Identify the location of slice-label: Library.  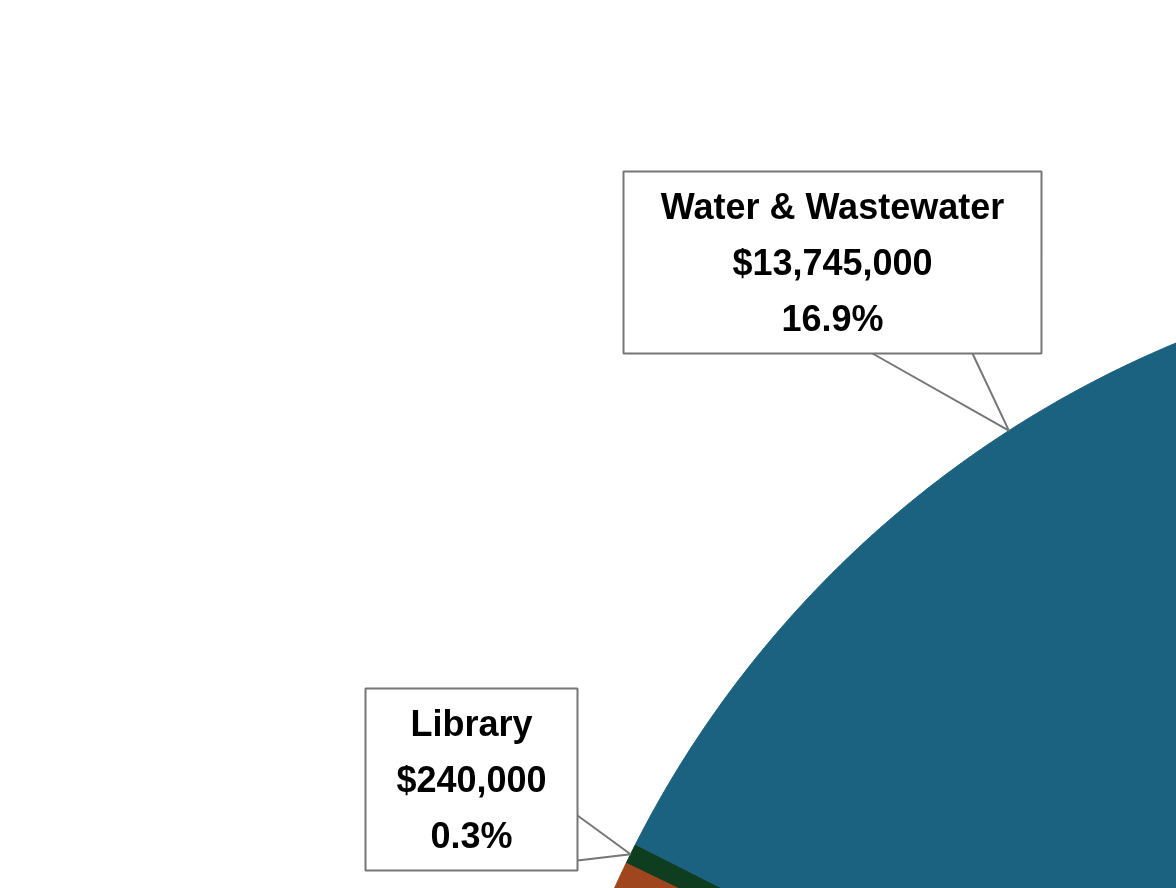
(471, 723).